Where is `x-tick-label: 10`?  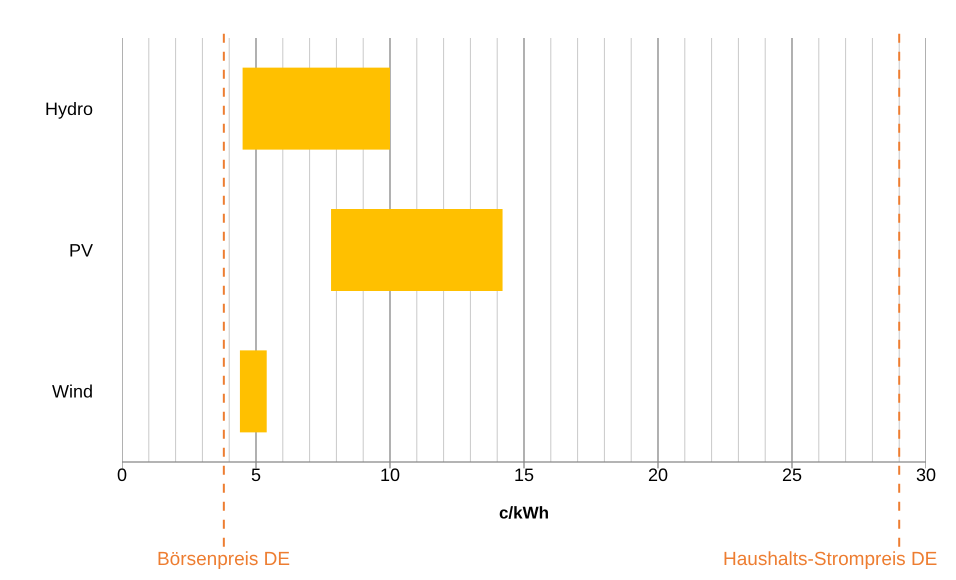
x-tick-label: 10 is located at coordinates (390, 475).